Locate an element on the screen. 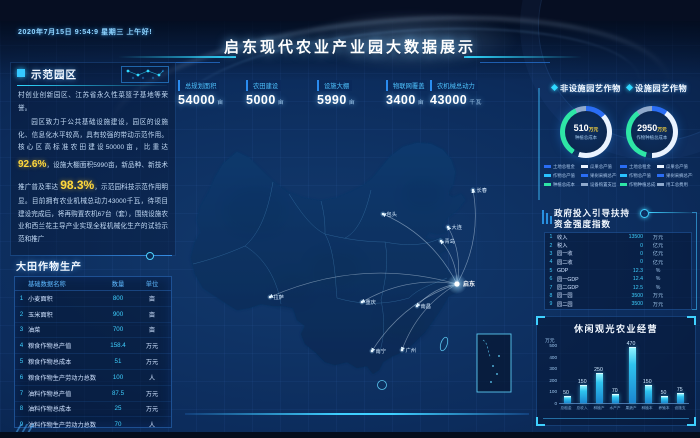 This screenshot has width=700, height=438. donut-hole: 2950万元 作物种植总成本 is located at coordinates (652, 132).